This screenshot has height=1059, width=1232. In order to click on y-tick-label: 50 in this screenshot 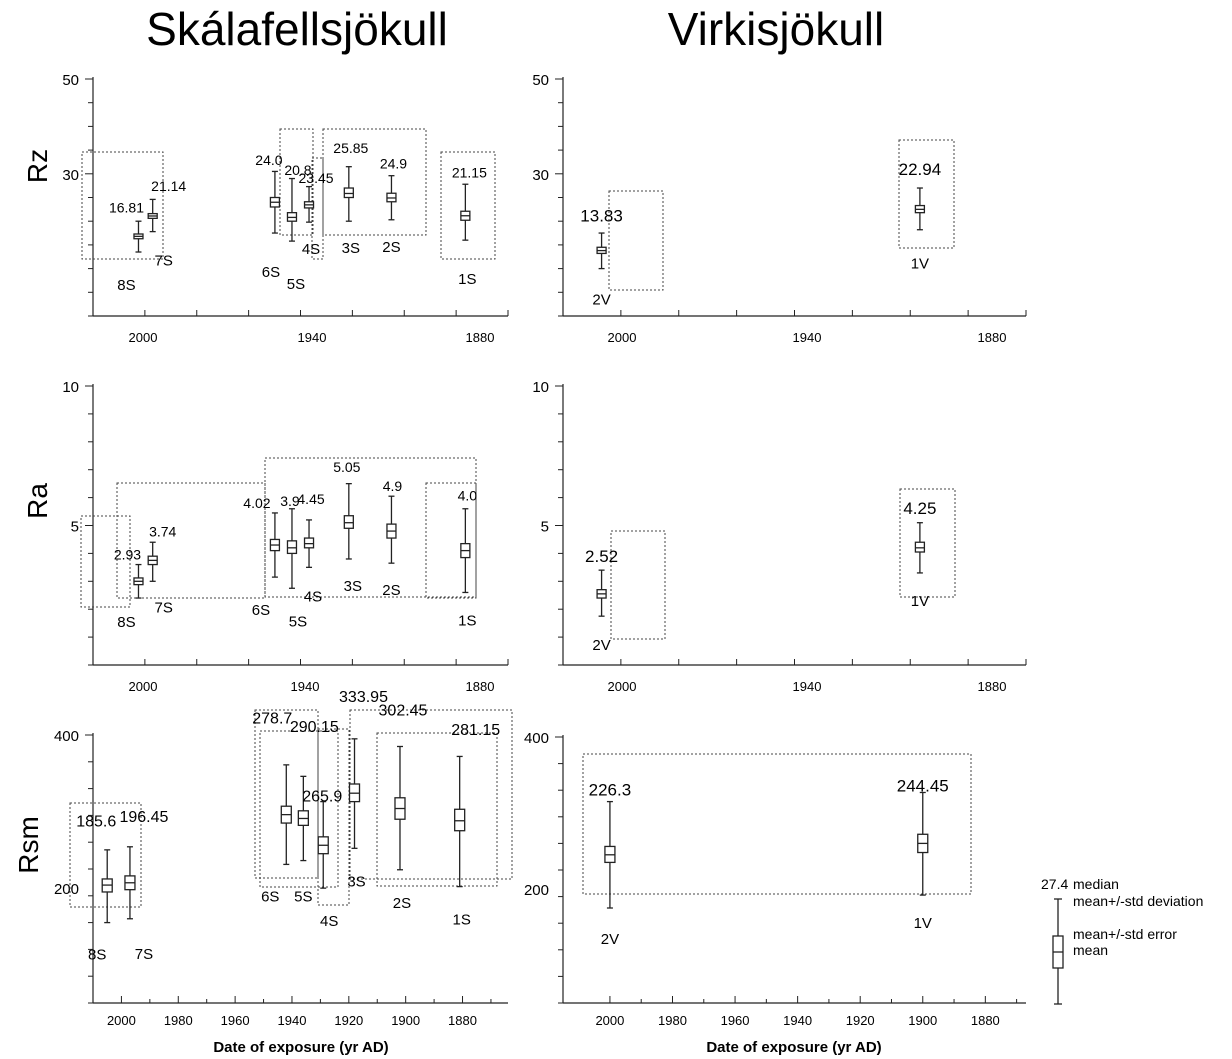, I will do `click(540, 80)`.